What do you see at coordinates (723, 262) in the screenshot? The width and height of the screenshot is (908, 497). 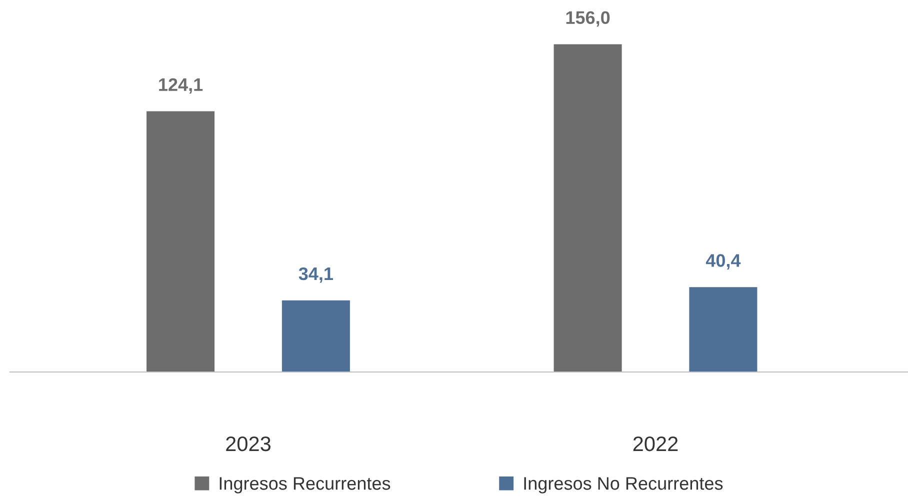 I see `data-label: 40,4` at bounding box center [723, 262].